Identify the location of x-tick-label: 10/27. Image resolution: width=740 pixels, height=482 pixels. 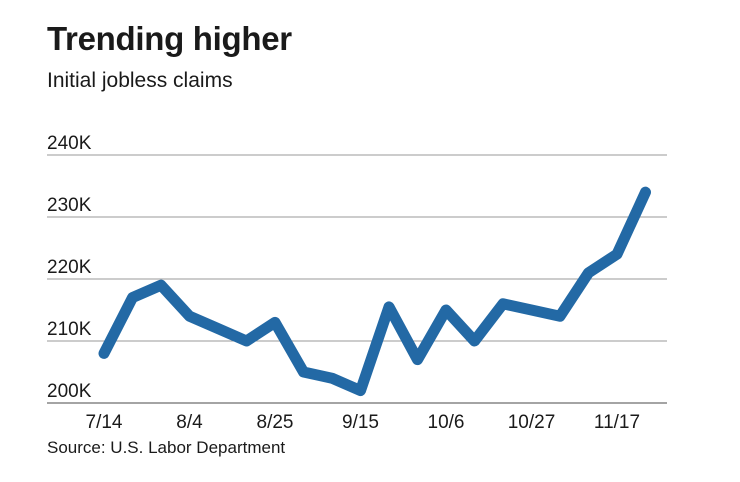
(532, 422).